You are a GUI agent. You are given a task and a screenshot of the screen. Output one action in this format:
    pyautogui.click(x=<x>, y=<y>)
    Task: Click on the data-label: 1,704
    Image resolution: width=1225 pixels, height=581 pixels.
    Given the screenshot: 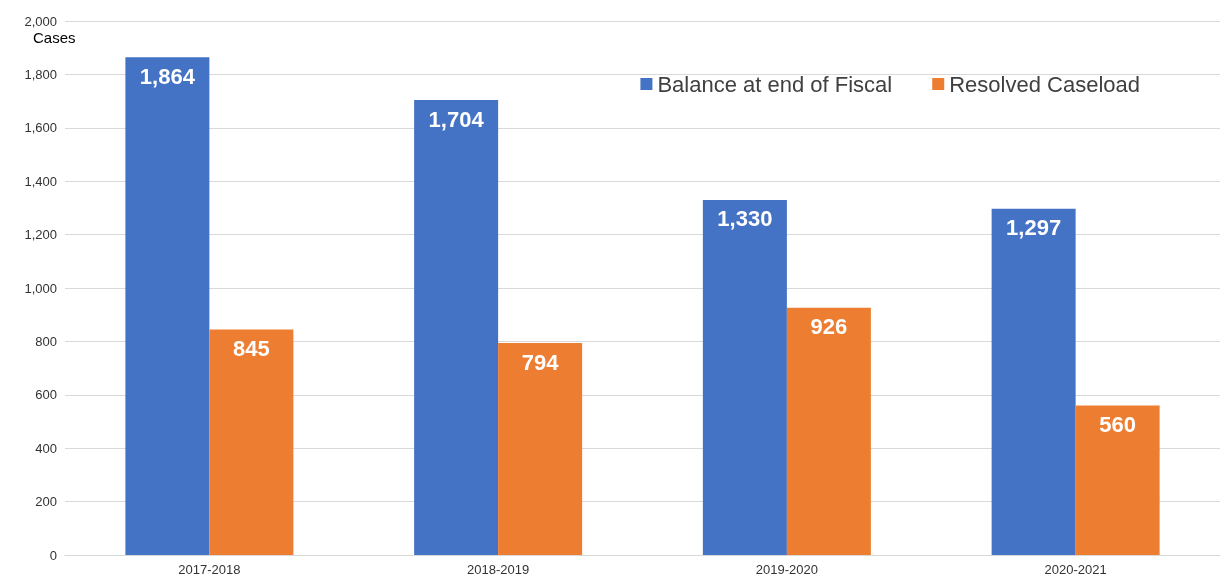 What is the action you would take?
    pyautogui.click(x=456, y=119)
    